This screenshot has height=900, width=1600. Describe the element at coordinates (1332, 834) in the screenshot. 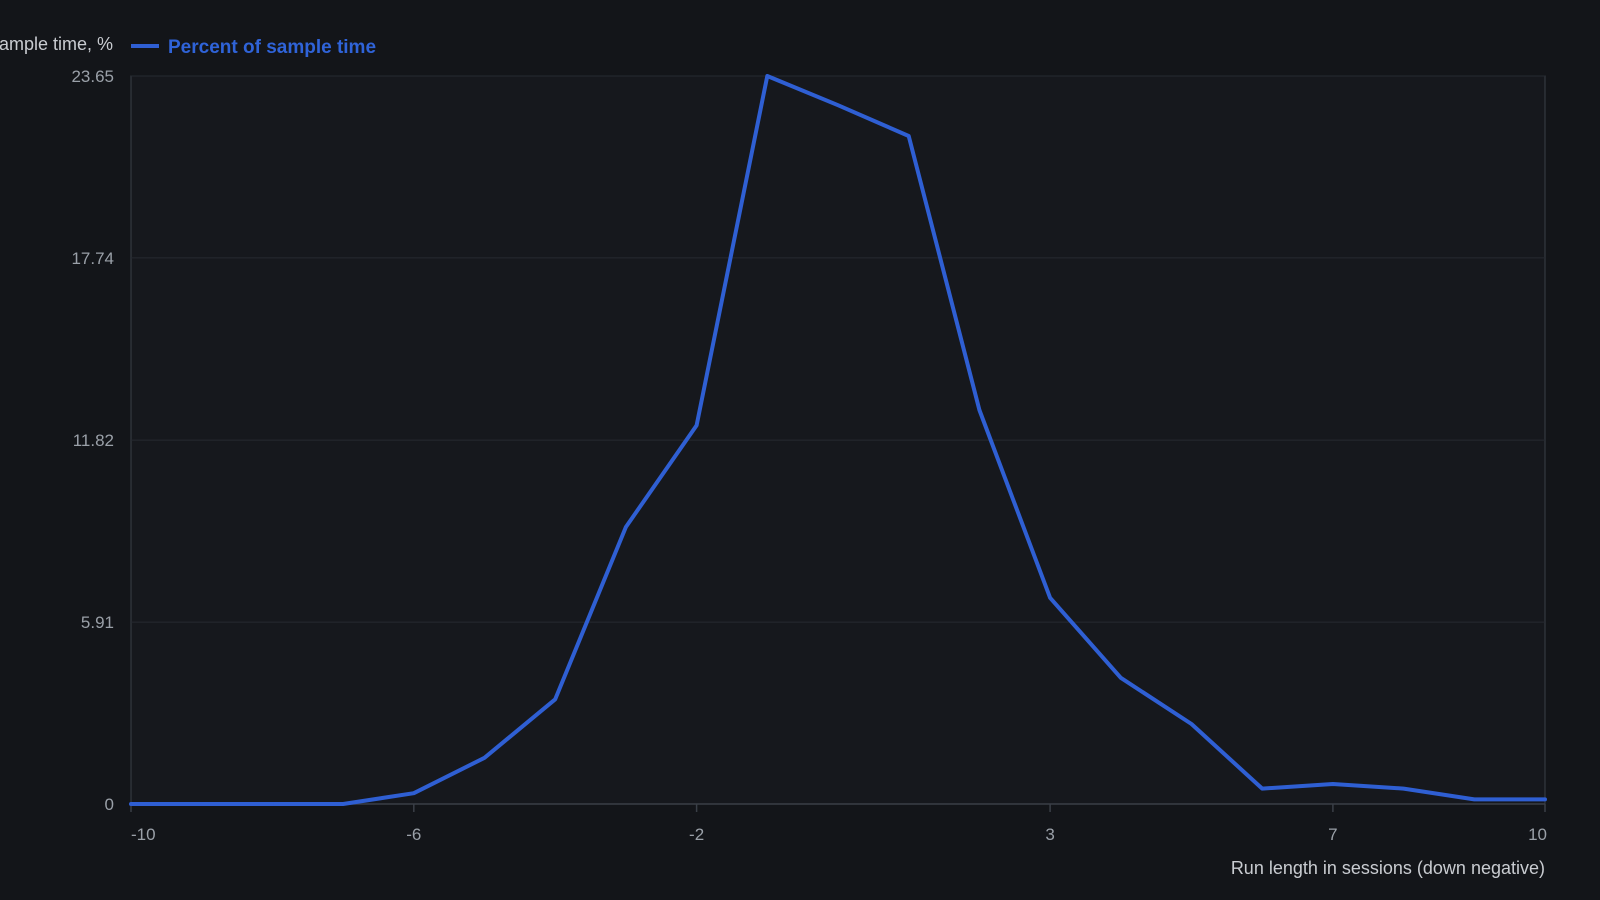

I see `x-tick-label: 7` at that location.